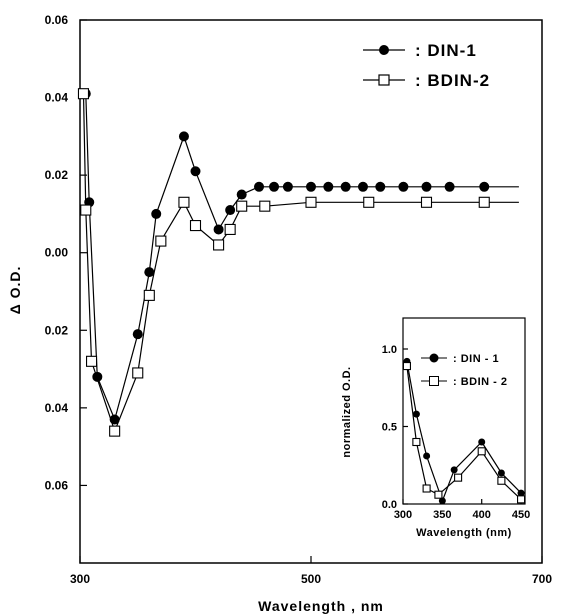 This screenshot has height=616, width=573. Describe the element at coordinates (389, 505) in the screenshot. I see `inset-y-tick-label: 0.0` at that location.